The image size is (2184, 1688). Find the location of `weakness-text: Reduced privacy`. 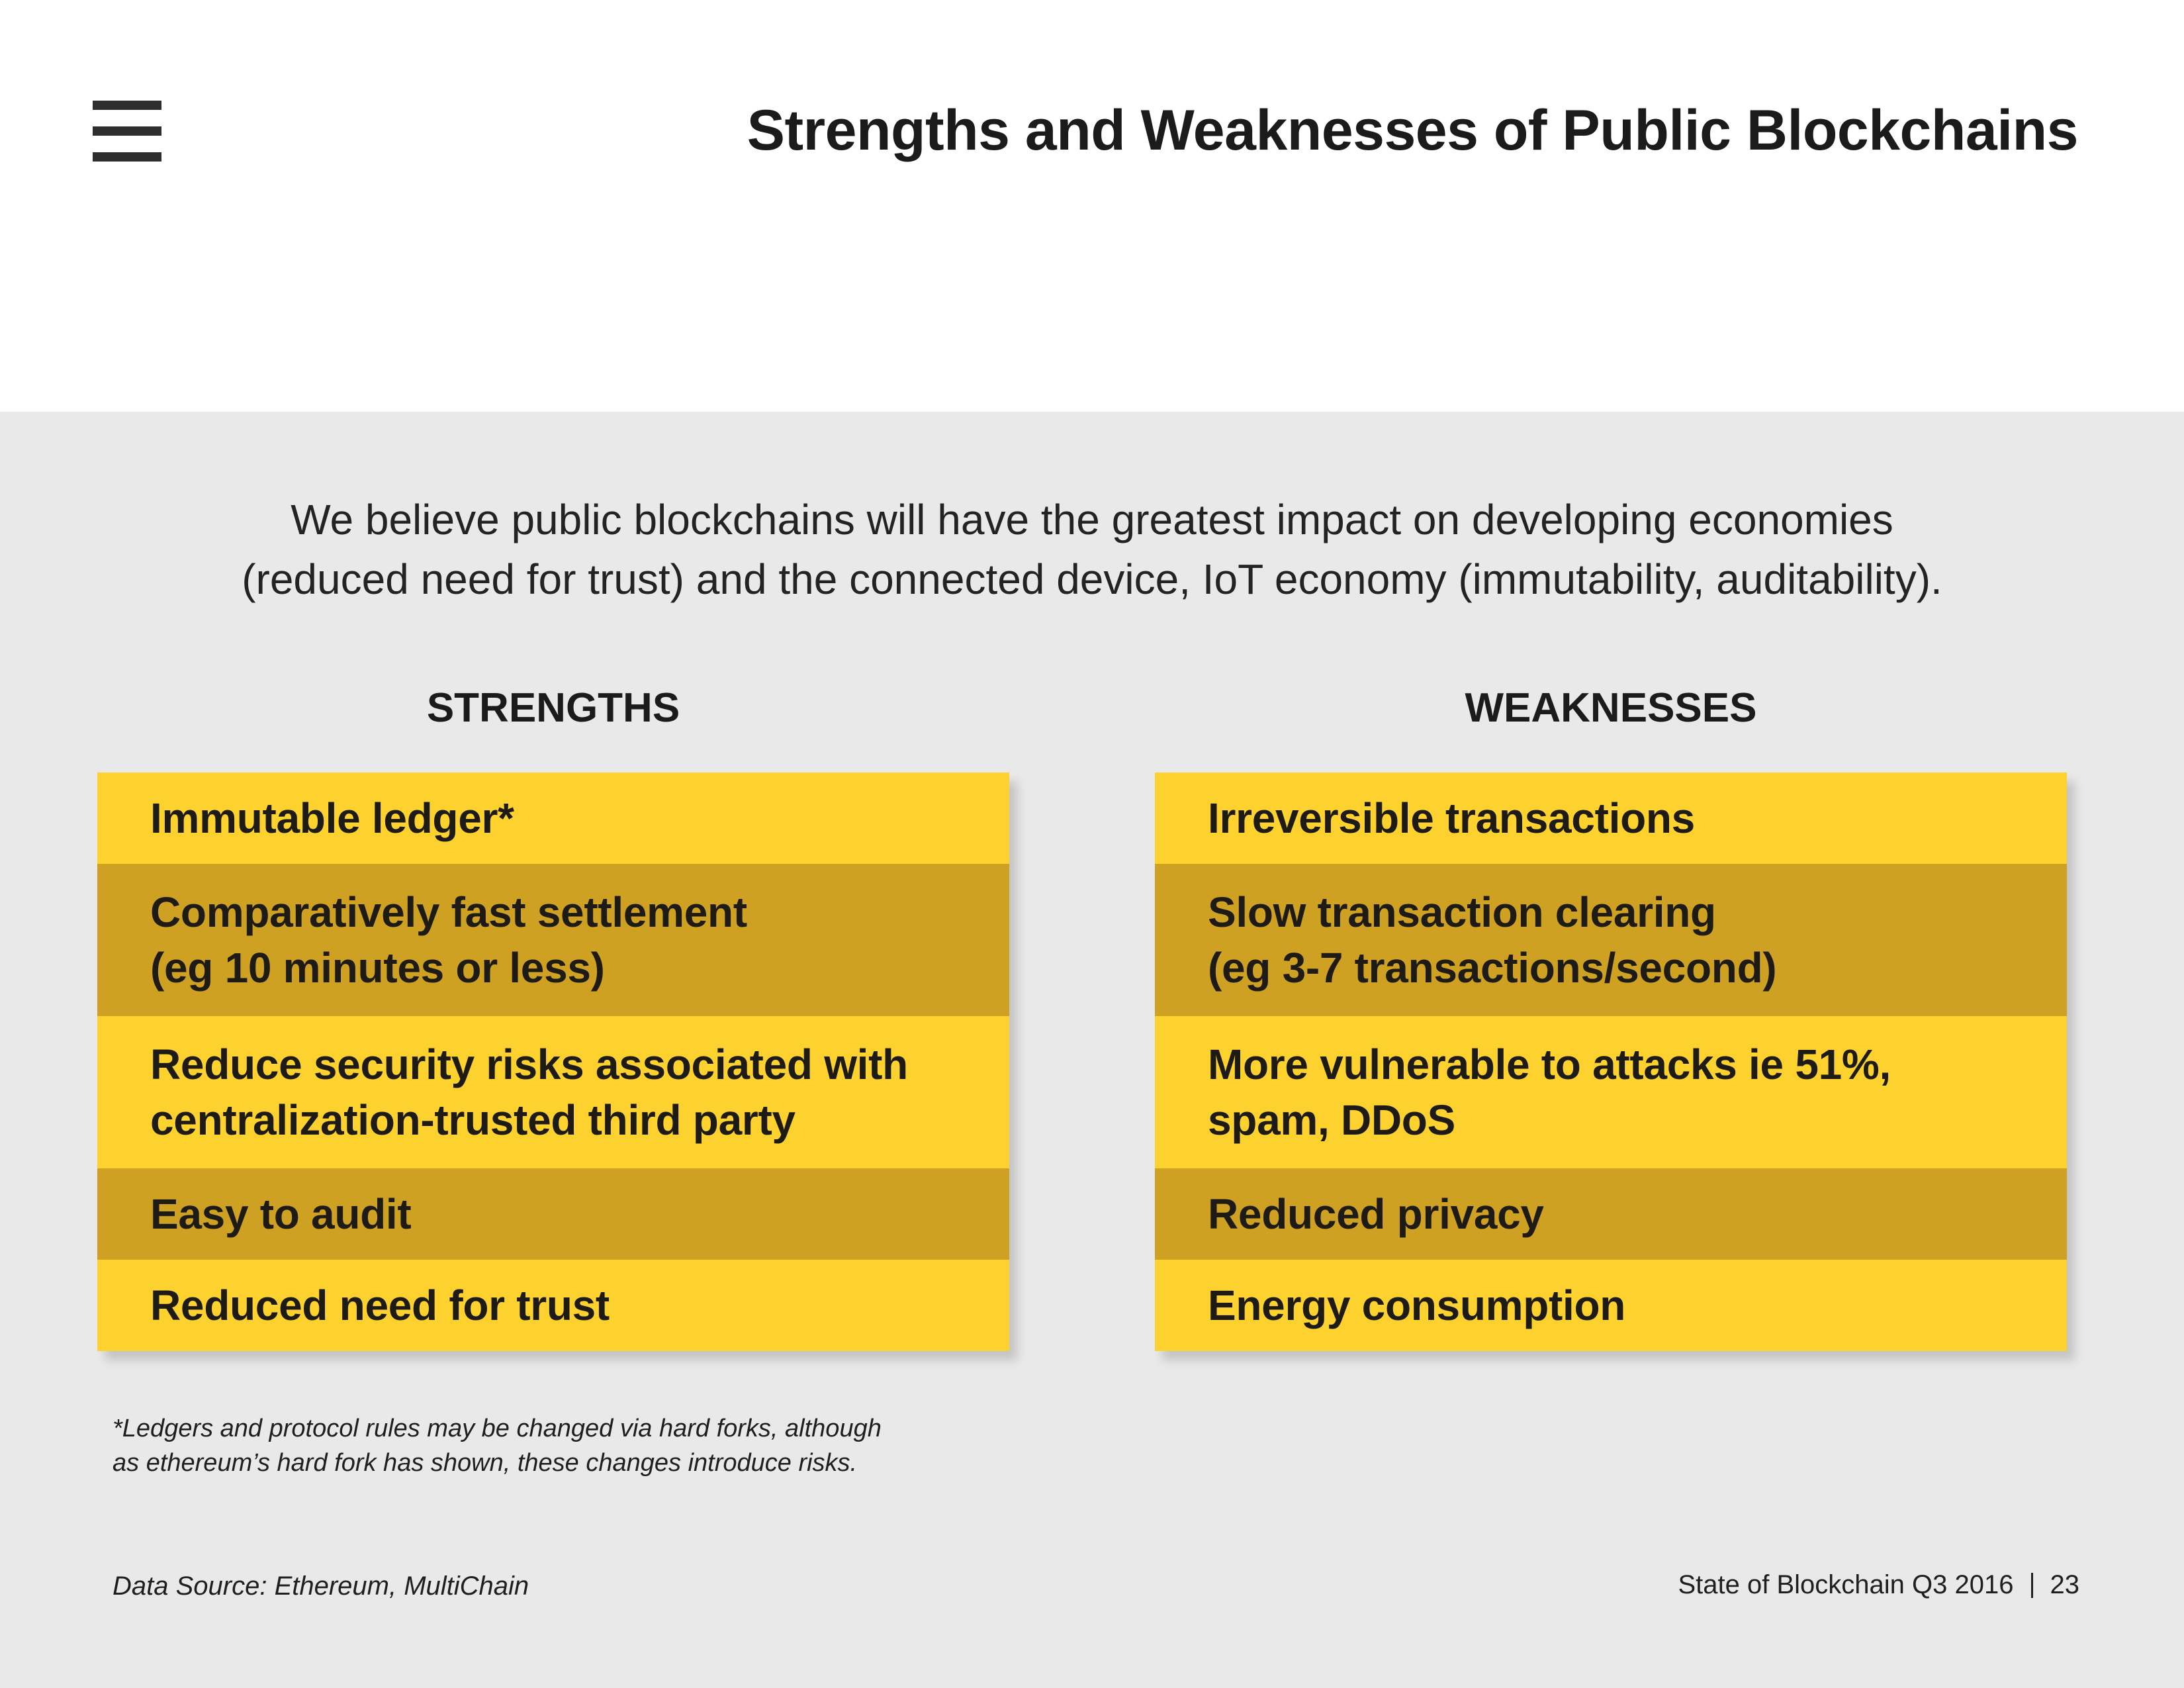

weakness-text: Reduced privacy is located at coordinates (1376, 1214).